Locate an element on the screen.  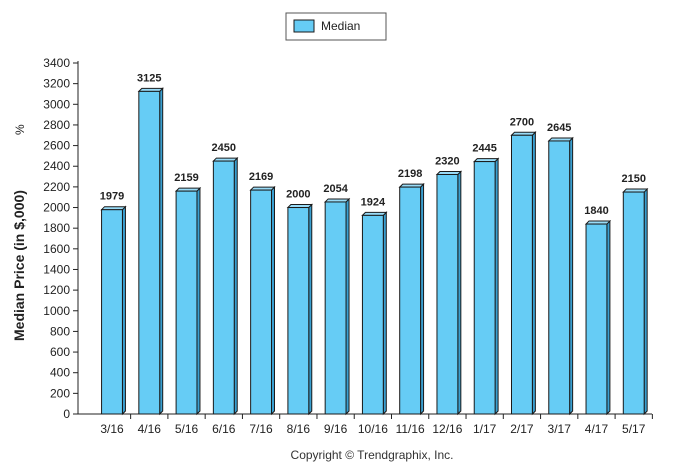
data-label: 2445 is located at coordinates (484, 149).